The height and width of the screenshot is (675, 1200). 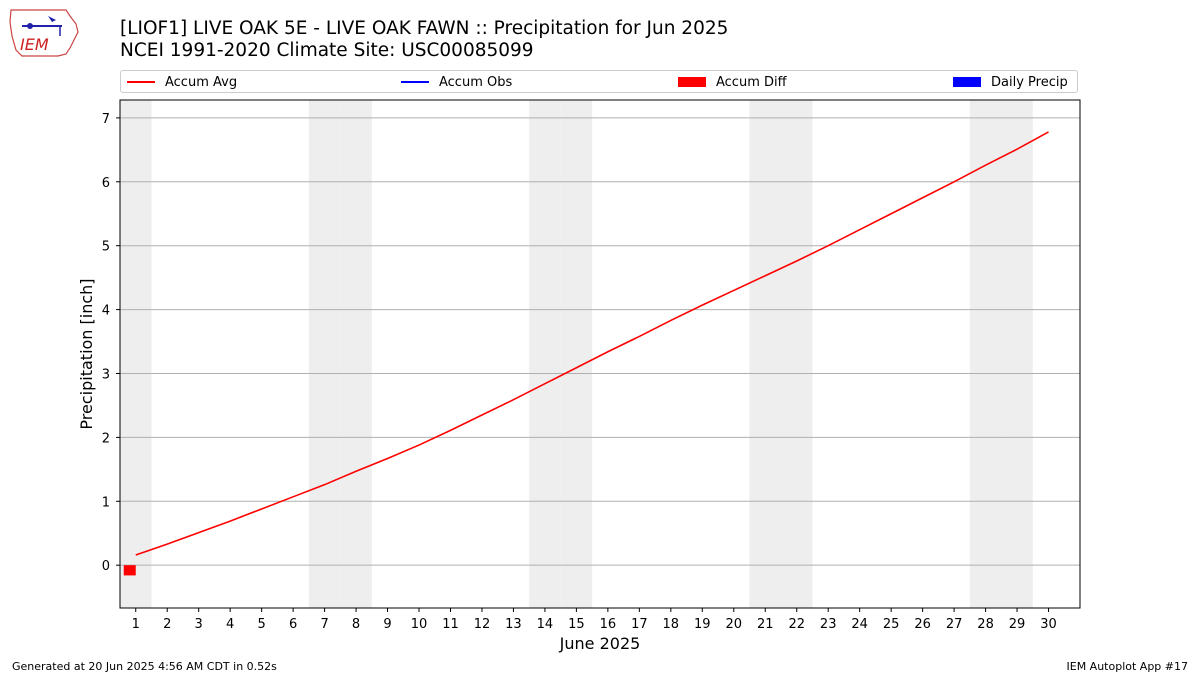 What do you see at coordinates (201, 82) in the screenshot?
I see `legend-label-accum-avg: Accum Avg` at bounding box center [201, 82].